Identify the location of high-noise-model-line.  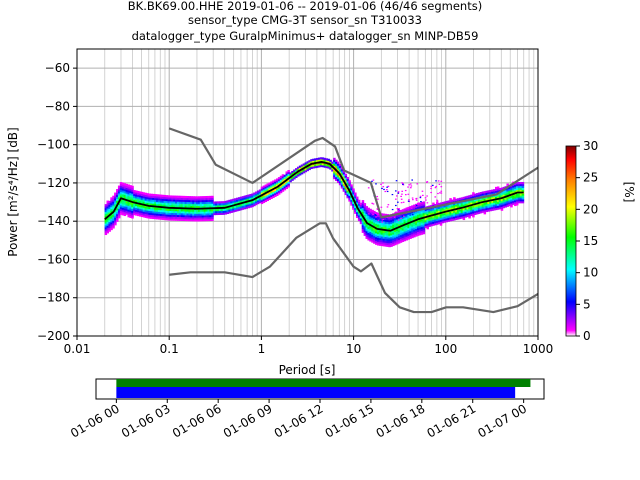
(353, 173).